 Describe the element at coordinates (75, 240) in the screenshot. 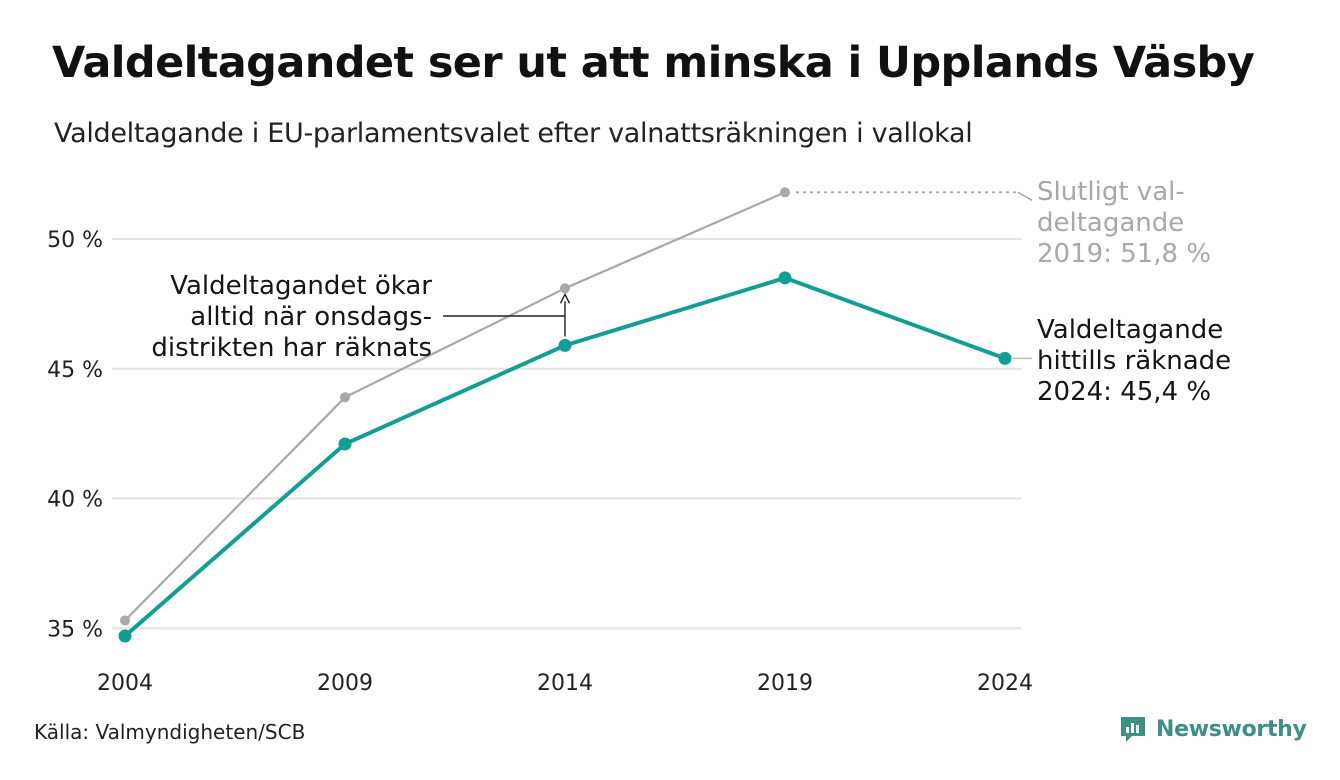

I see `y-tick-label: 50 %` at that location.